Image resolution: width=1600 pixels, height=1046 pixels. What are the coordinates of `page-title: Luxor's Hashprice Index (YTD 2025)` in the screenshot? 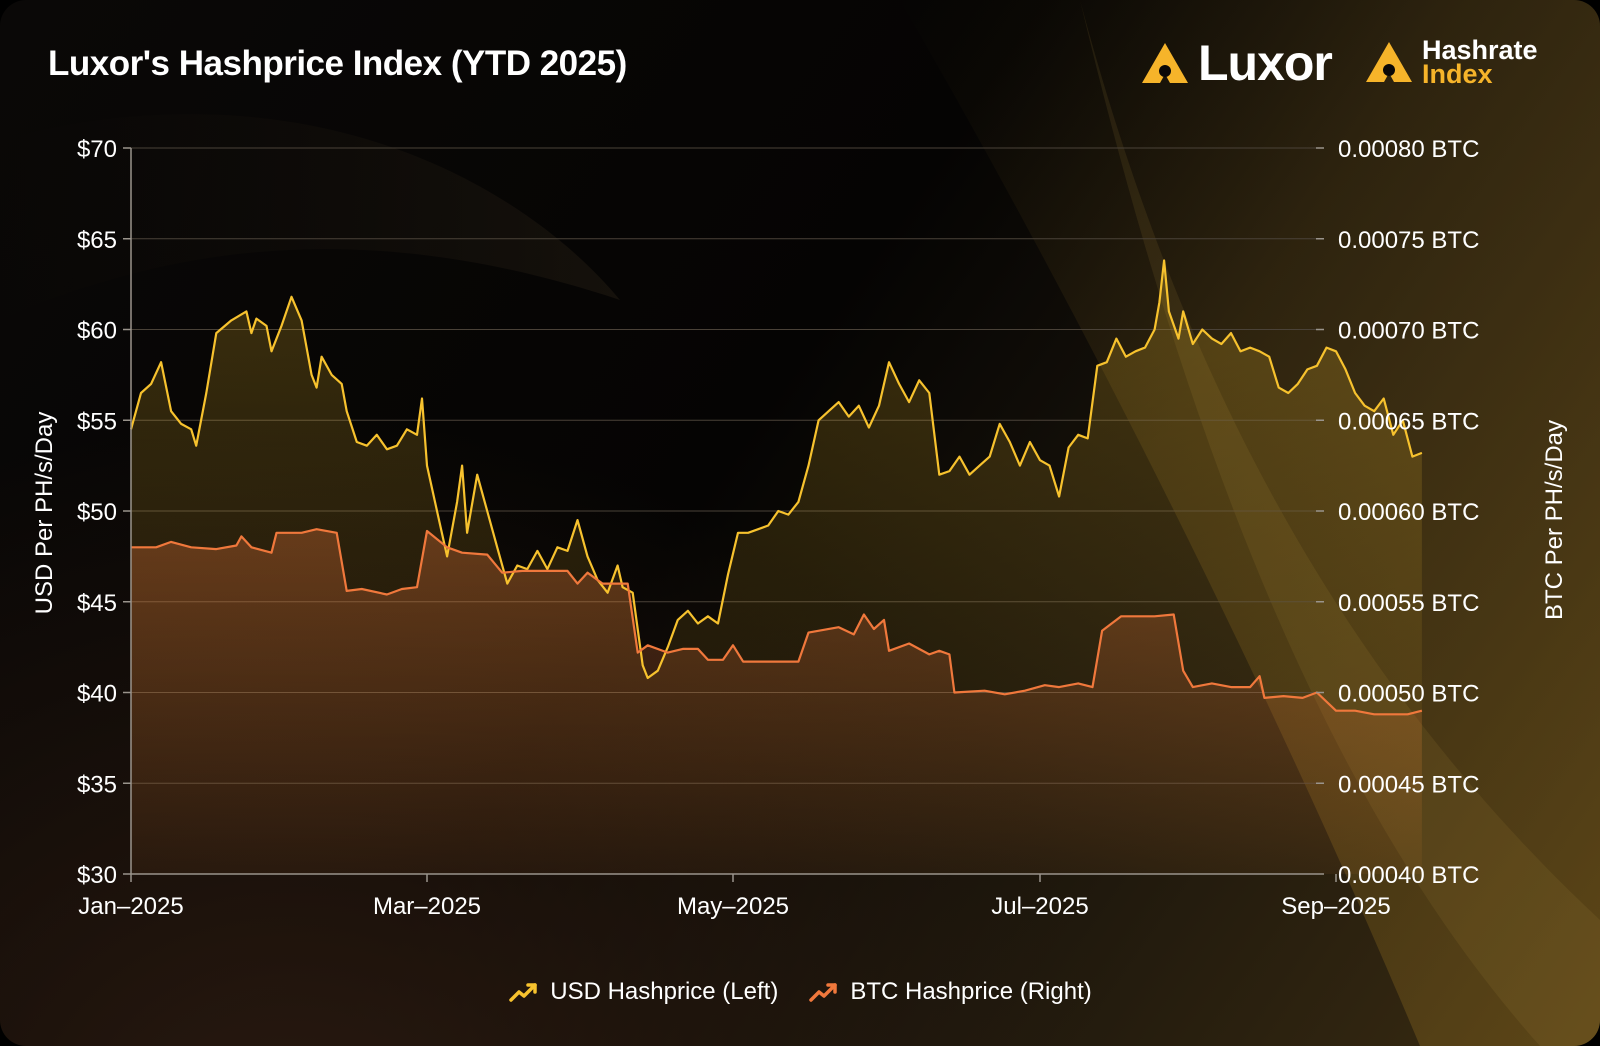 It's located at (337, 63).